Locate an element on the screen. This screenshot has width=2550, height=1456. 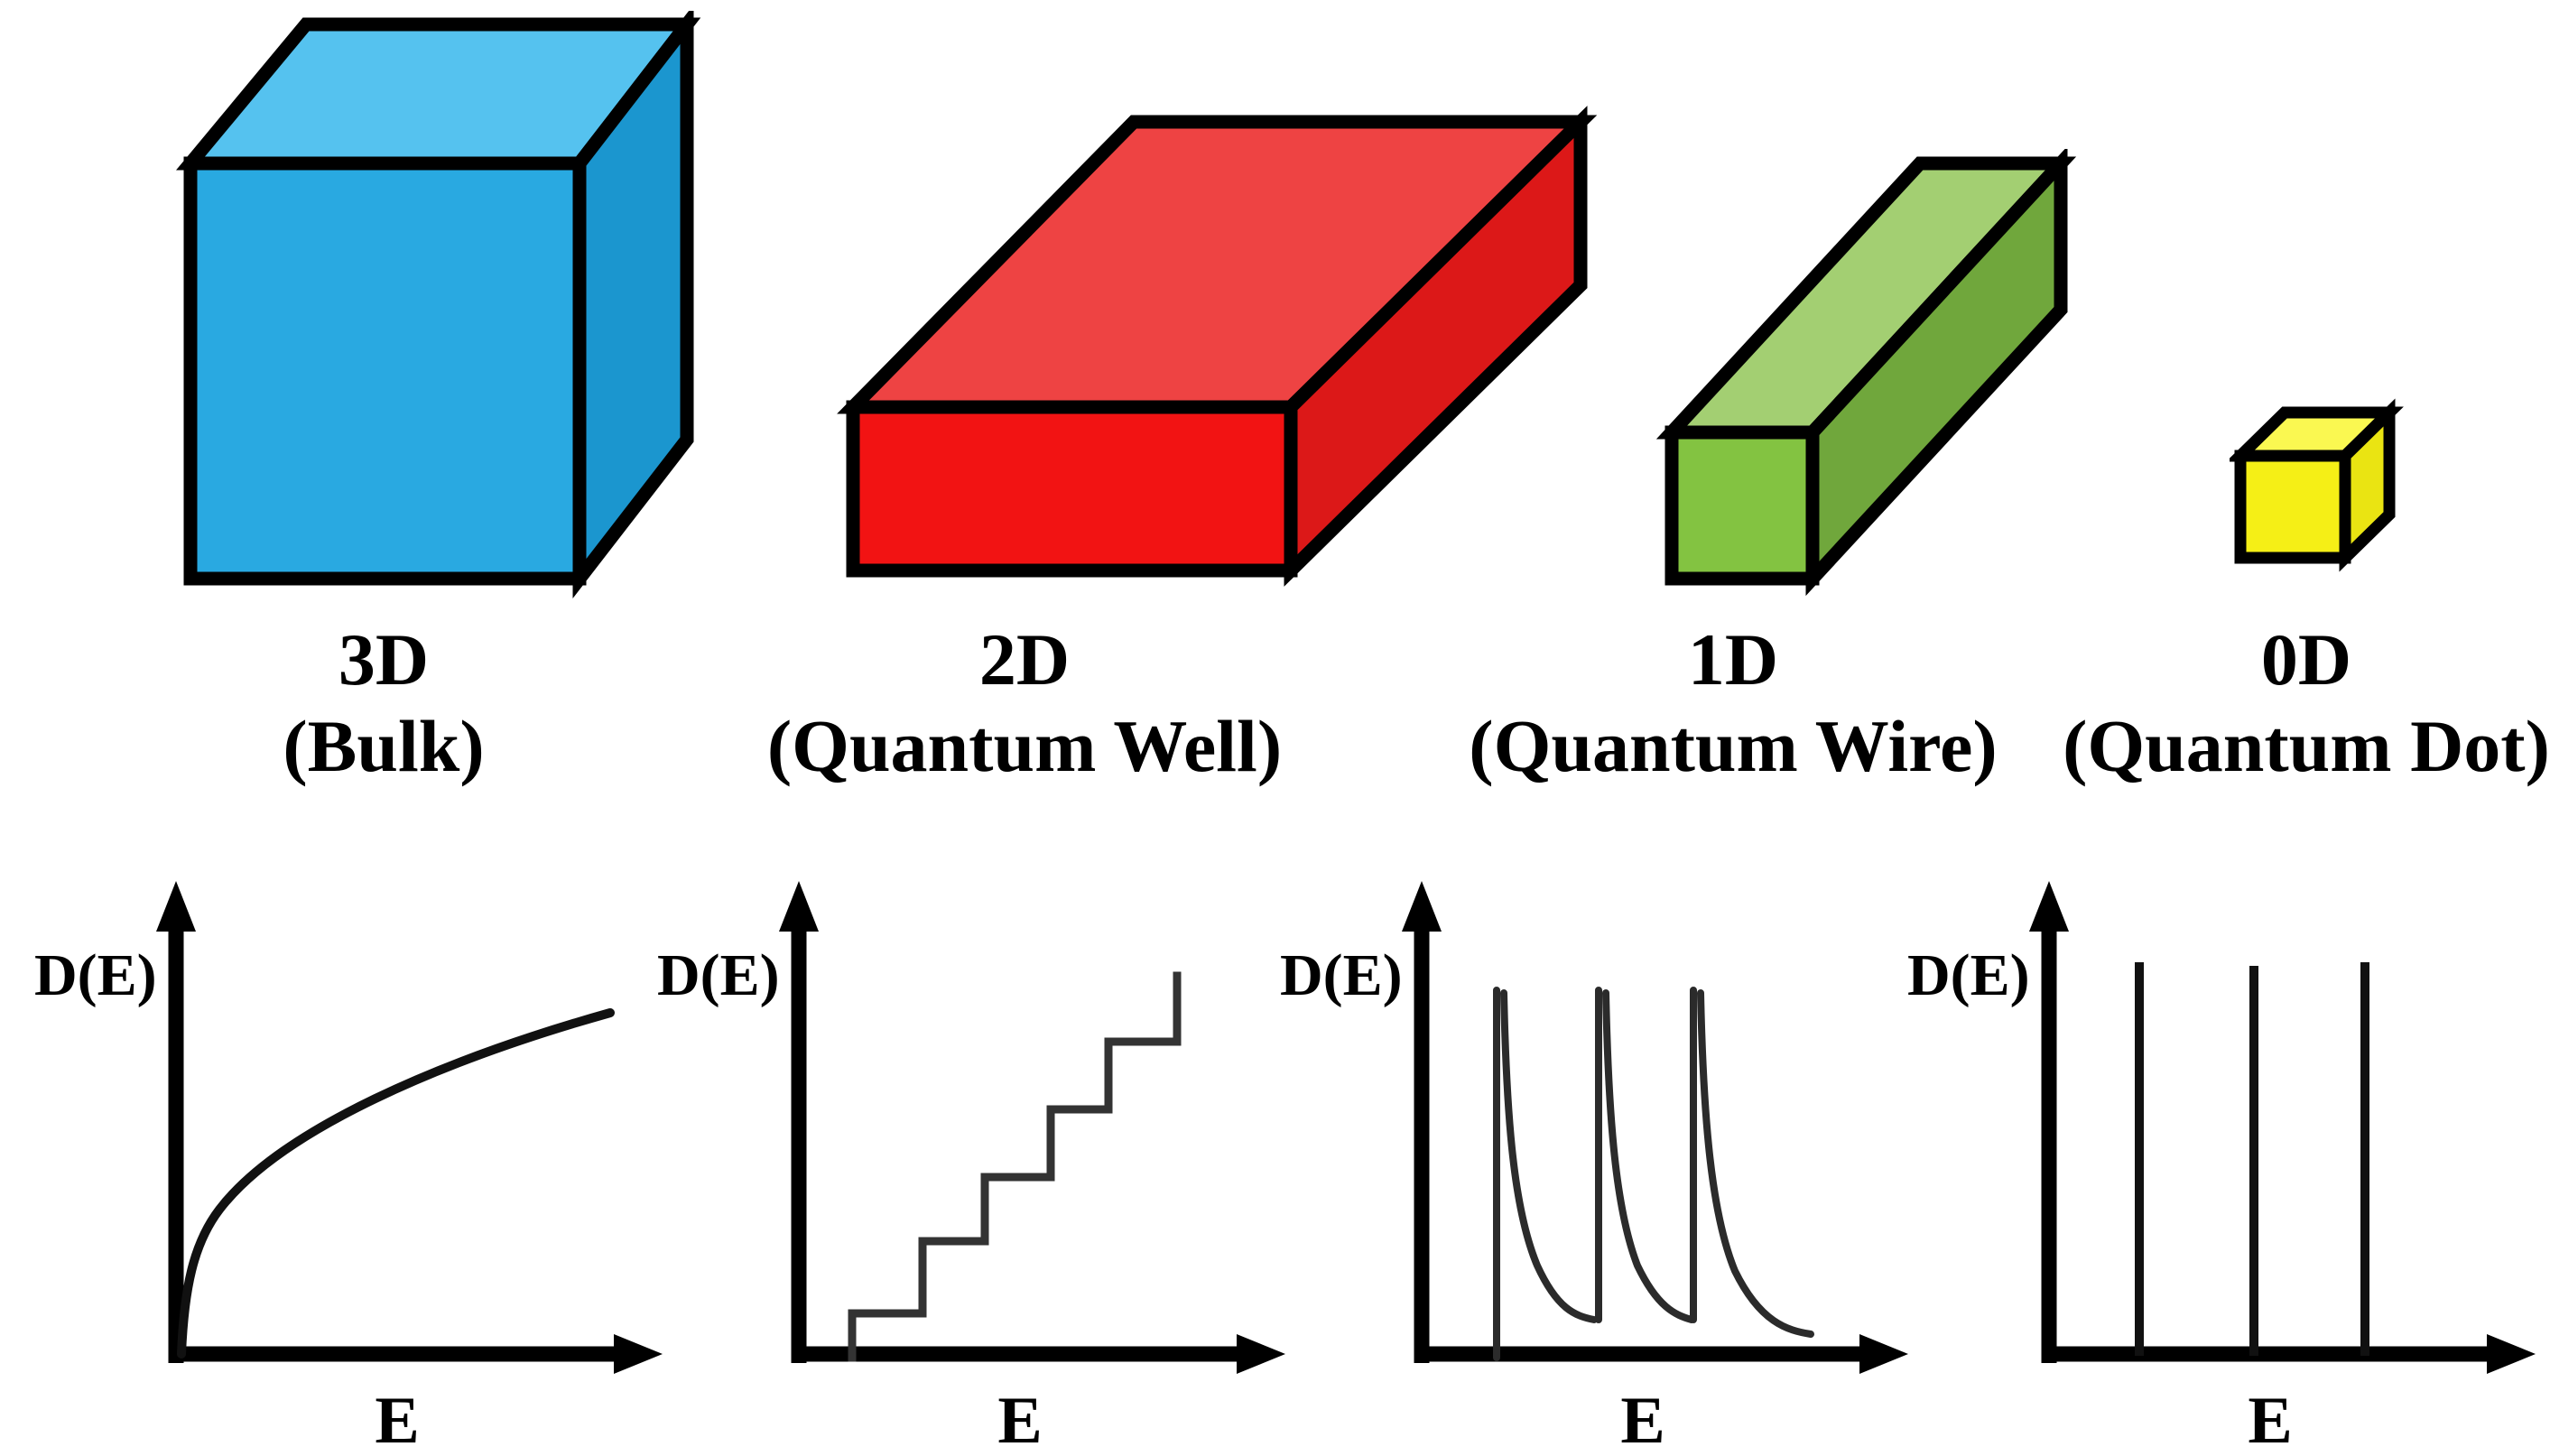
label-quantum-dot: (Quantum Dot) is located at coordinates (2306, 746).